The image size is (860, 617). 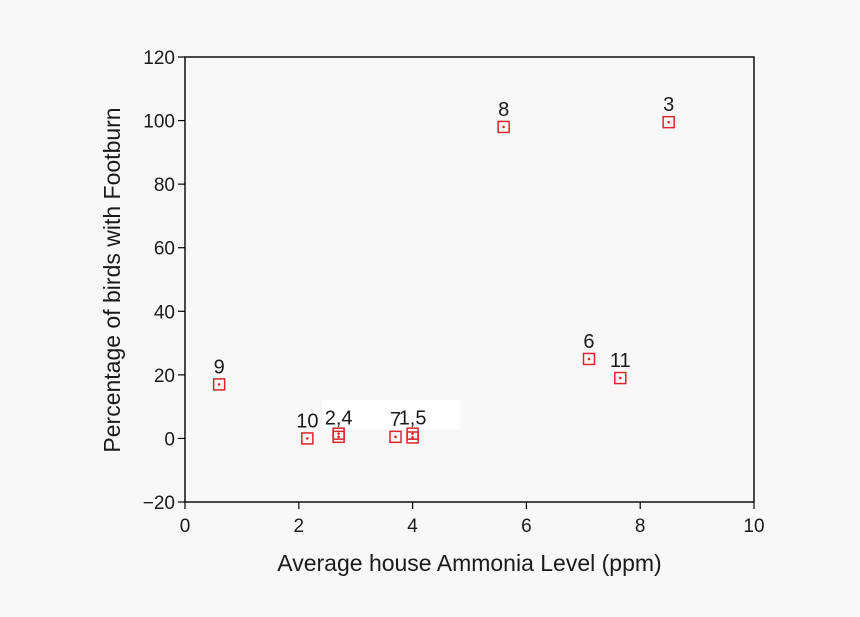 I want to click on x-tick-label: 8, so click(x=640, y=526).